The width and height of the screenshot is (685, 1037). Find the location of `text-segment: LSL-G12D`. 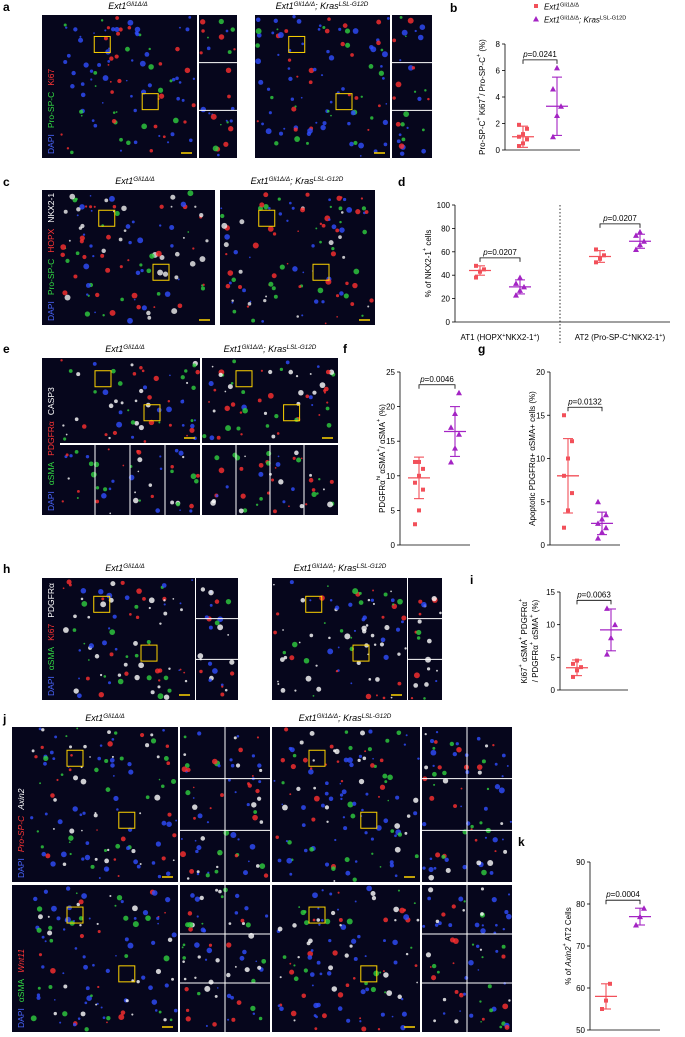

text-segment: LSL-G12D is located at coordinates (377, 716).